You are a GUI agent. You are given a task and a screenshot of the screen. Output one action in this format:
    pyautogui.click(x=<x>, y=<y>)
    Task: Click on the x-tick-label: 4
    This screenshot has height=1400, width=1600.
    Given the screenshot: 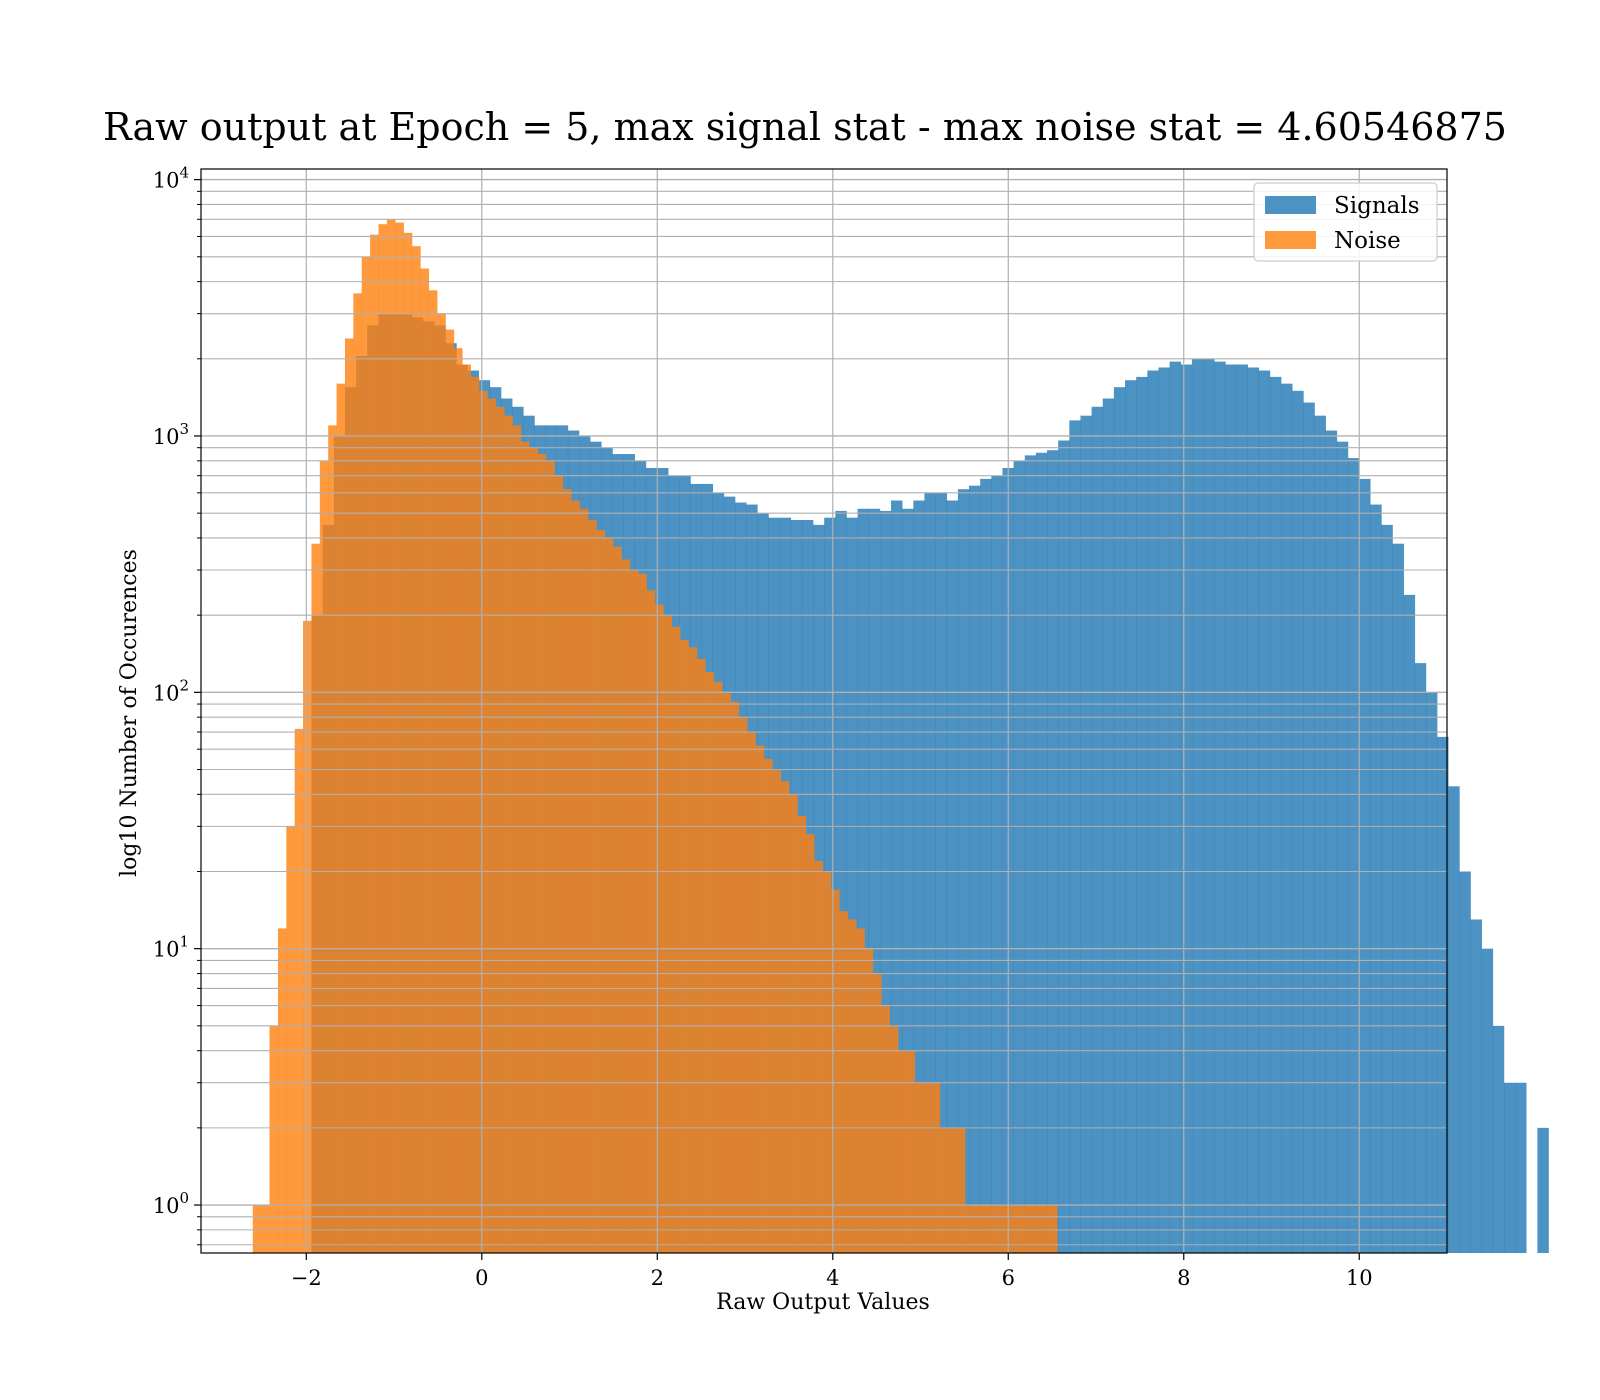 What is the action you would take?
    pyautogui.click(x=832, y=1278)
    